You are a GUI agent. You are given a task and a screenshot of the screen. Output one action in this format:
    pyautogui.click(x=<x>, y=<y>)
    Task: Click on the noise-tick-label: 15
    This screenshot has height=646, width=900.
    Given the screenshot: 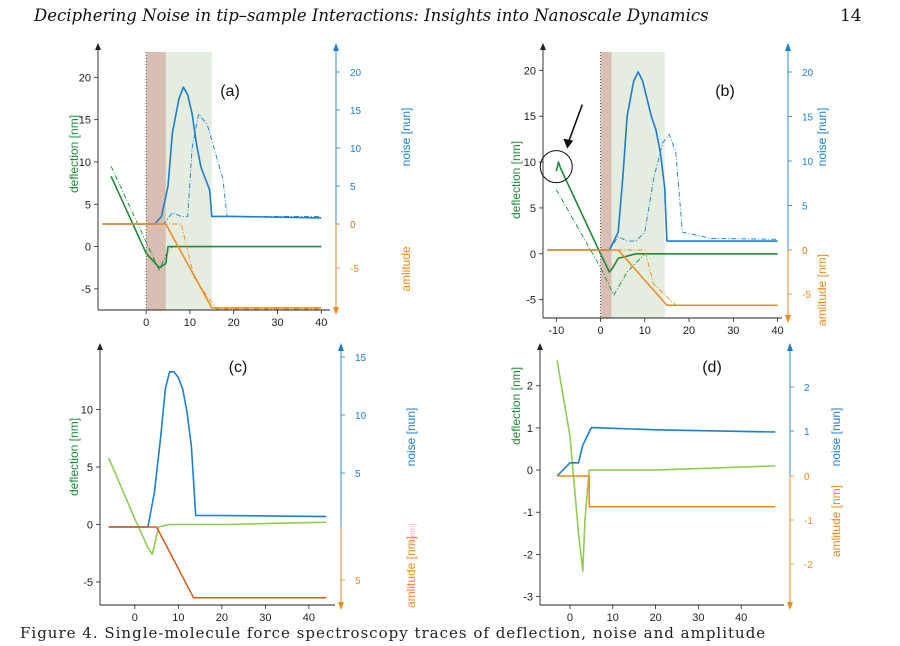 What is the action you would take?
    pyautogui.click(x=356, y=111)
    